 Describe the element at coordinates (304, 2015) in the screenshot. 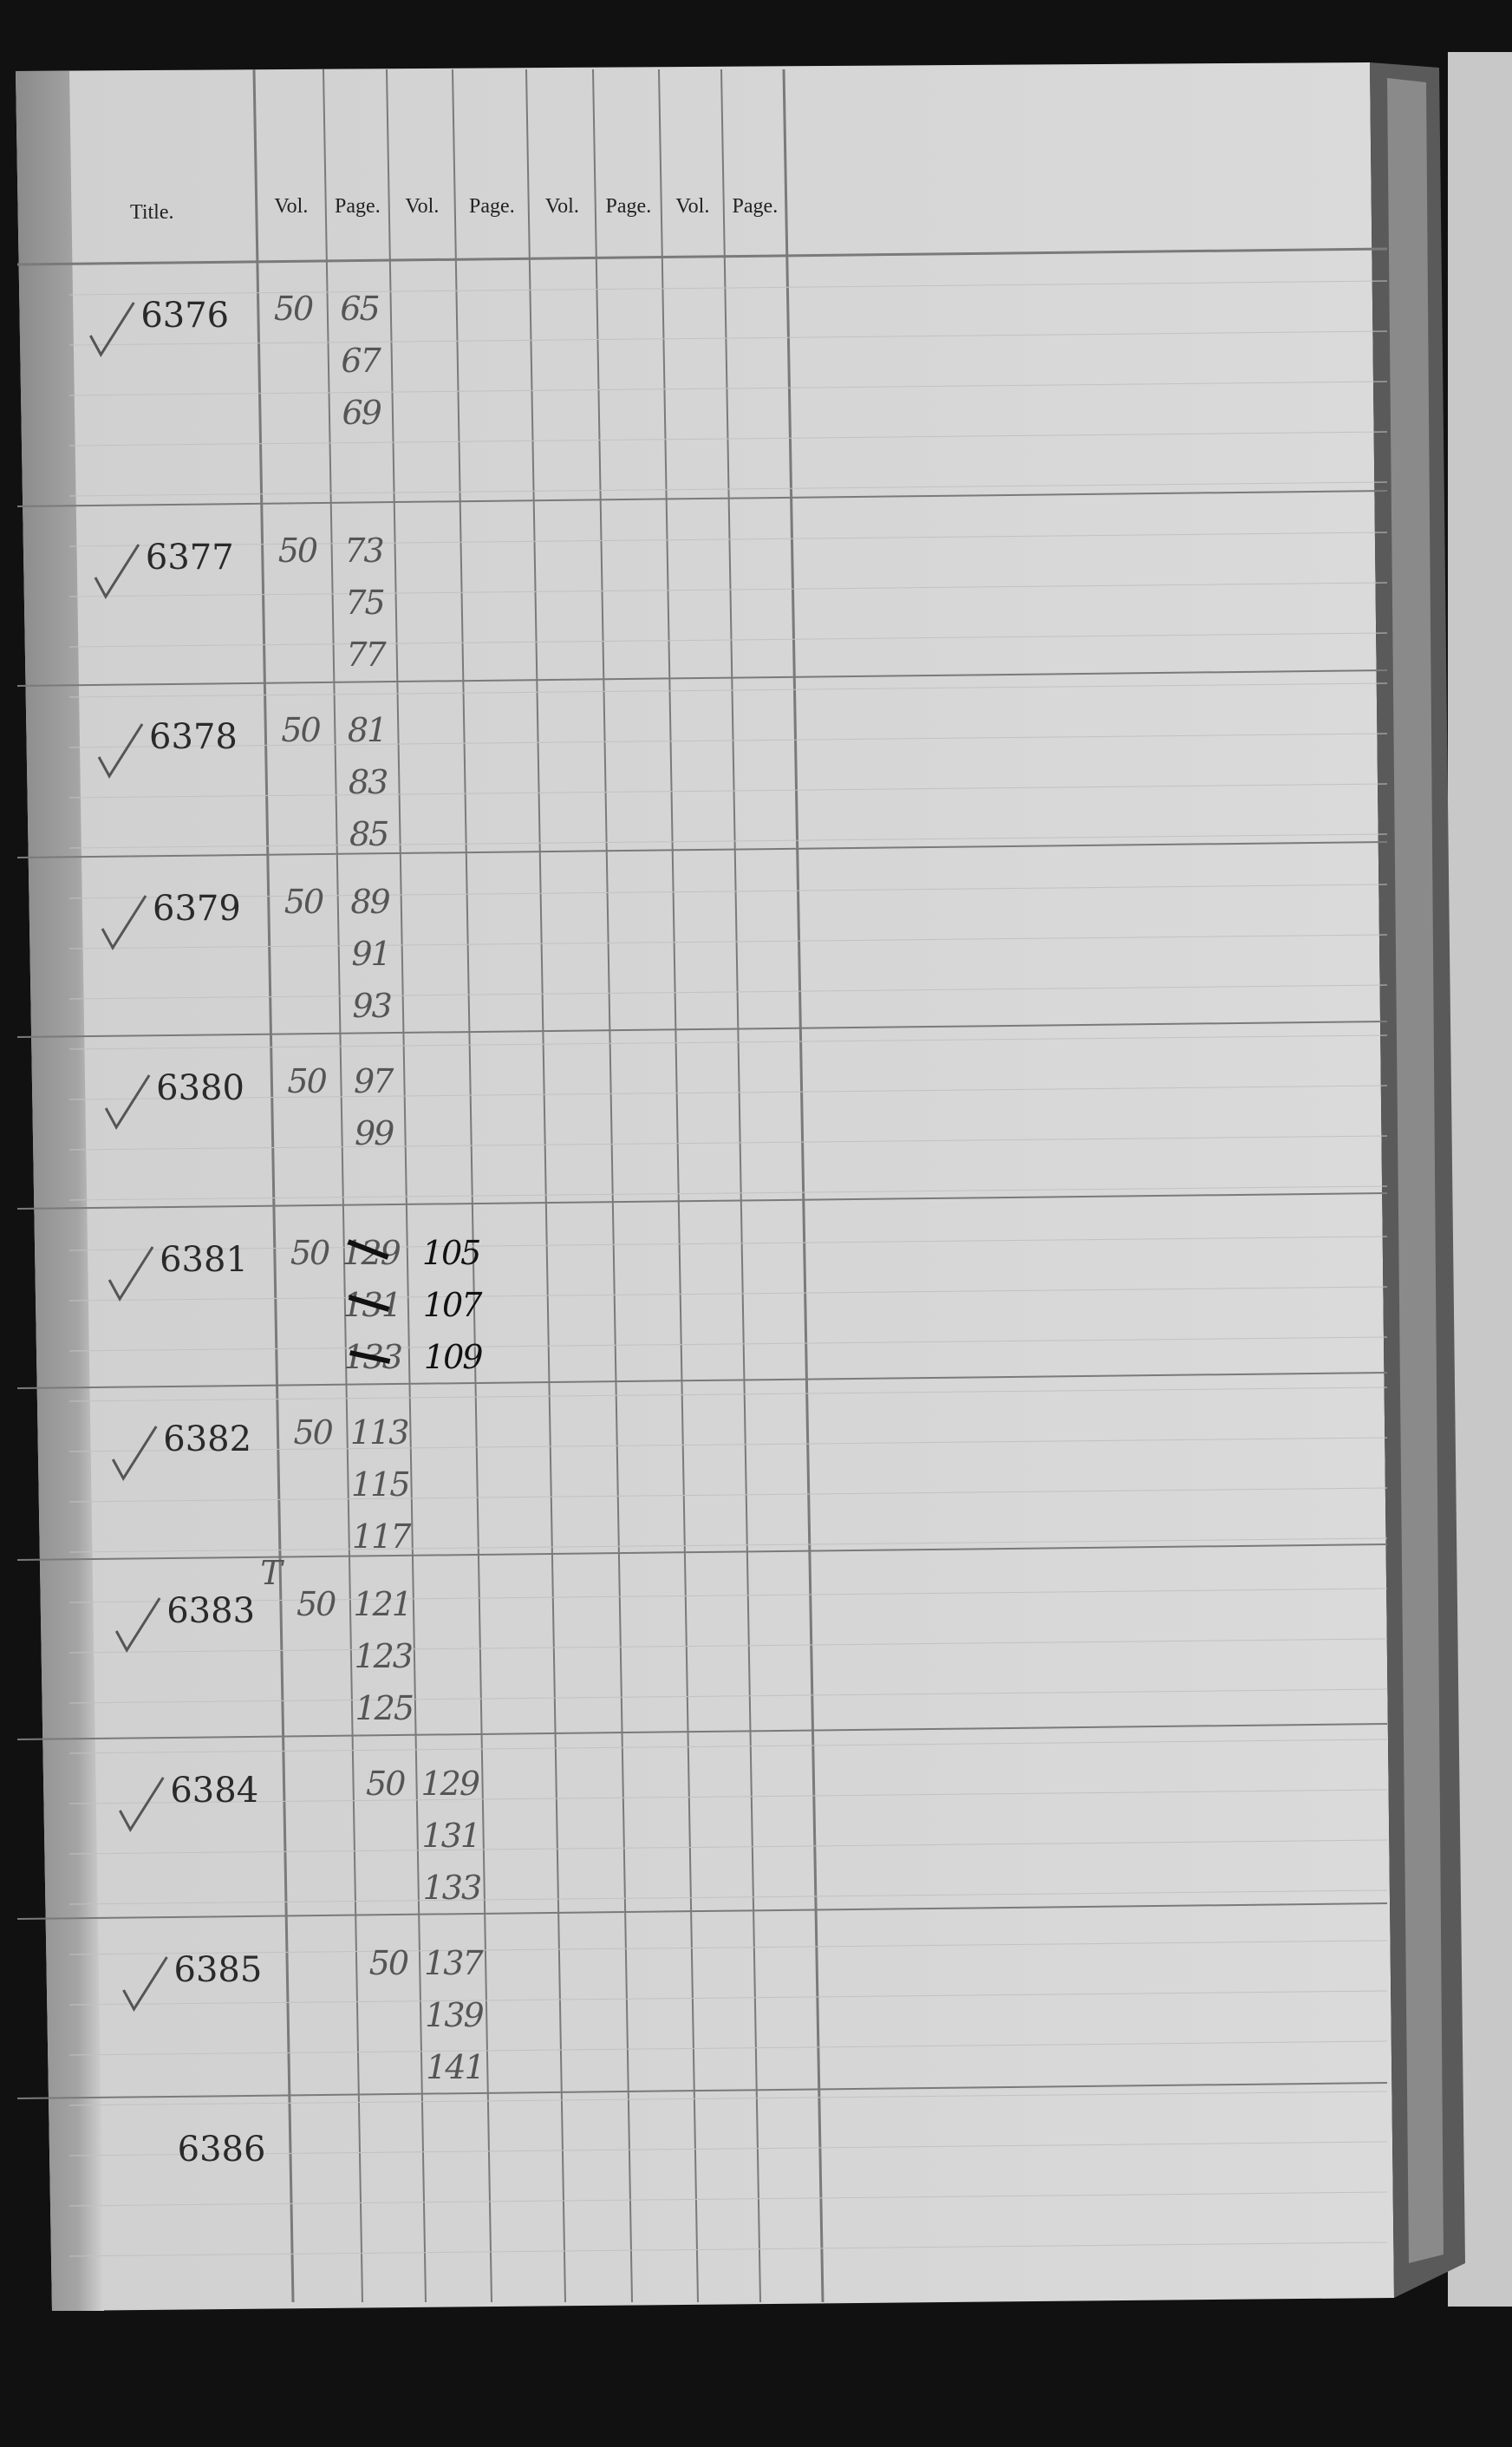

I see `ledger-entry: 6385 50 137 139 141` at that location.